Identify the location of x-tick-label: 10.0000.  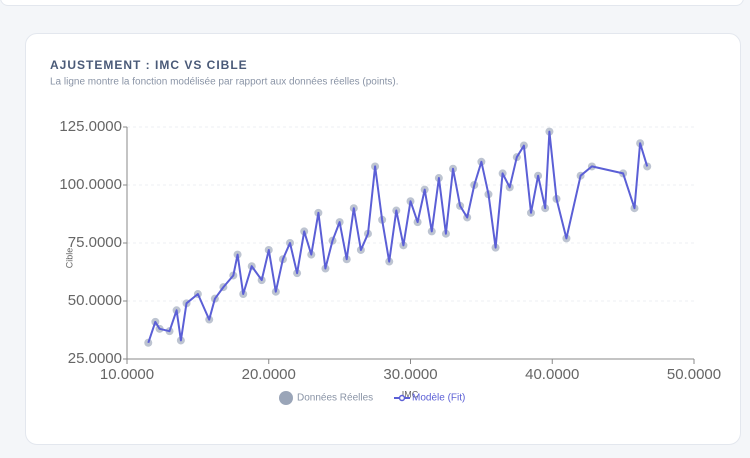
(127, 374).